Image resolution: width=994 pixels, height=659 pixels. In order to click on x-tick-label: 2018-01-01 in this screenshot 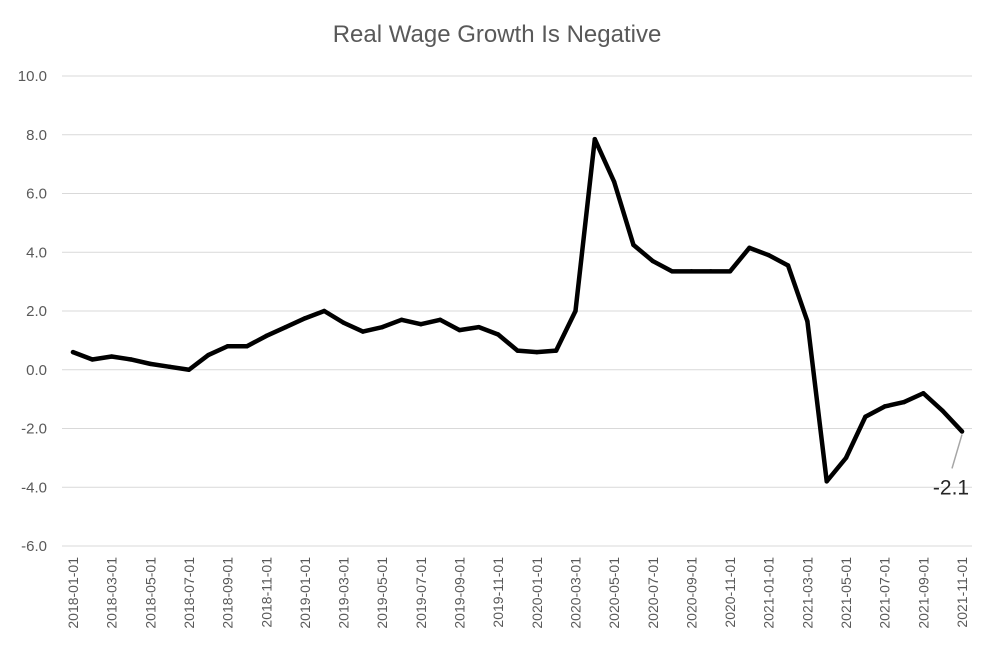, I will do `click(73, 593)`.